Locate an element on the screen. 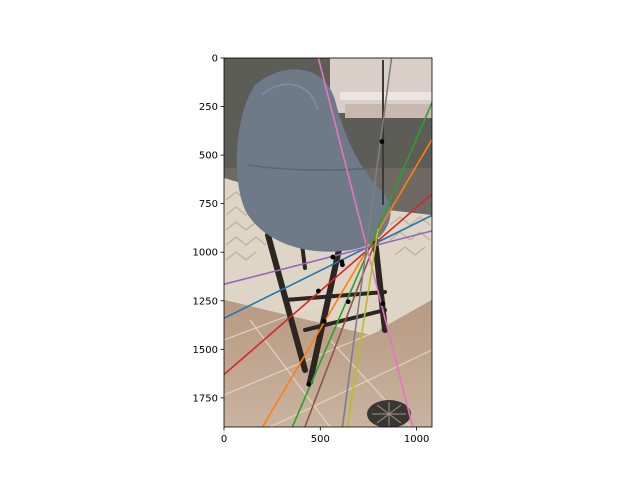 The image size is (640, 480). y-tick-label: 1000 is located at coordinates (205, 253).